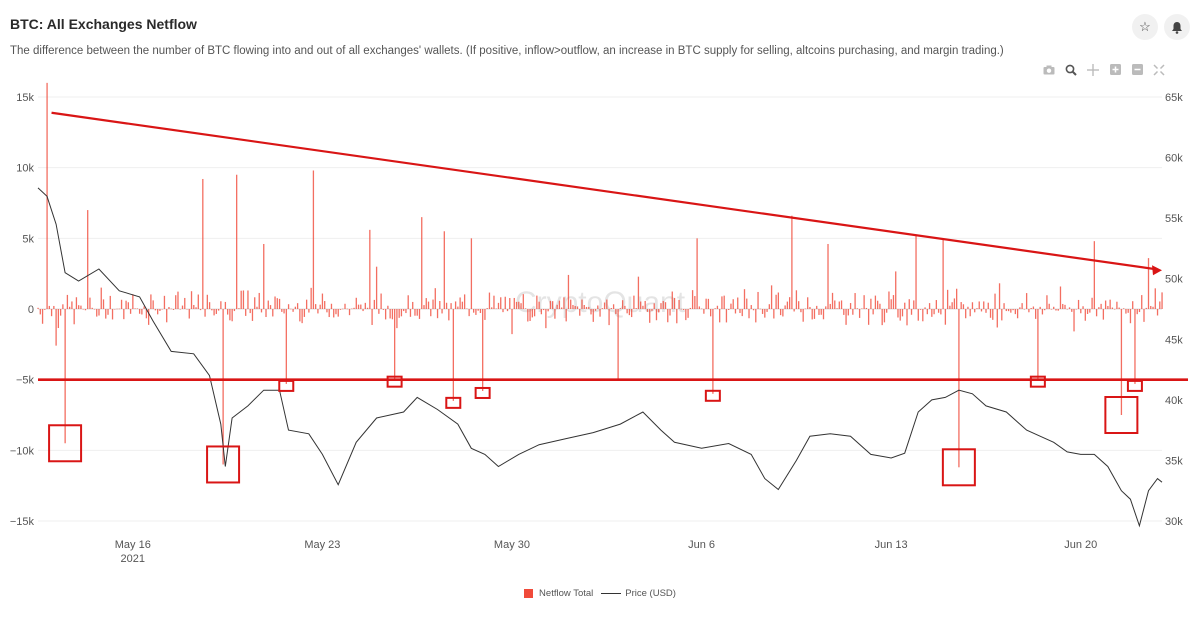 This screenshot has width=1200, height=620. I want to click on y-left-tick-label: −10k, so click(22, 451).